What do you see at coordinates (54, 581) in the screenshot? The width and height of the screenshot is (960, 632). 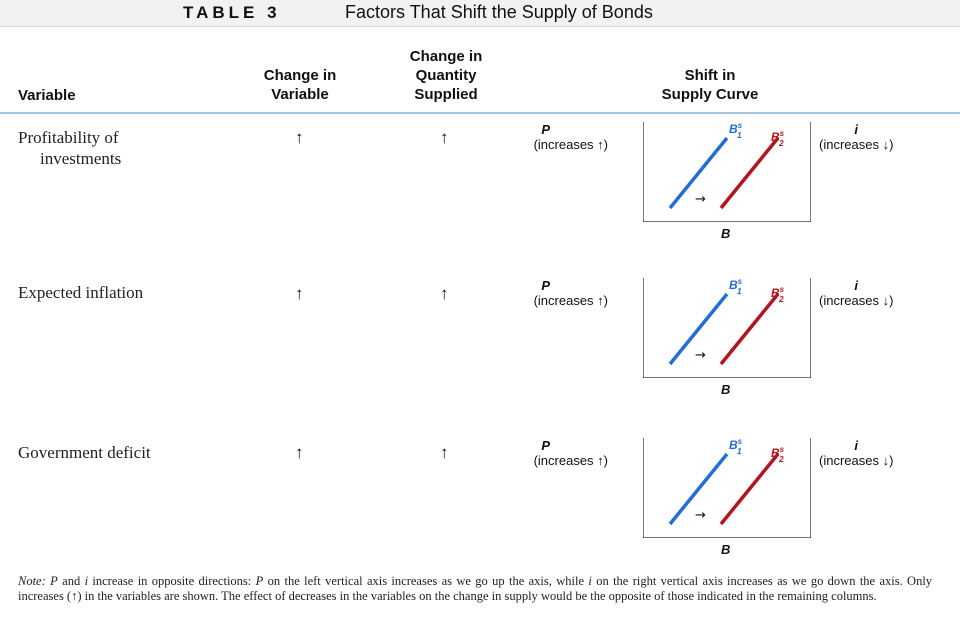 I see `note-text-a: P` at bounding box center [54, 581].